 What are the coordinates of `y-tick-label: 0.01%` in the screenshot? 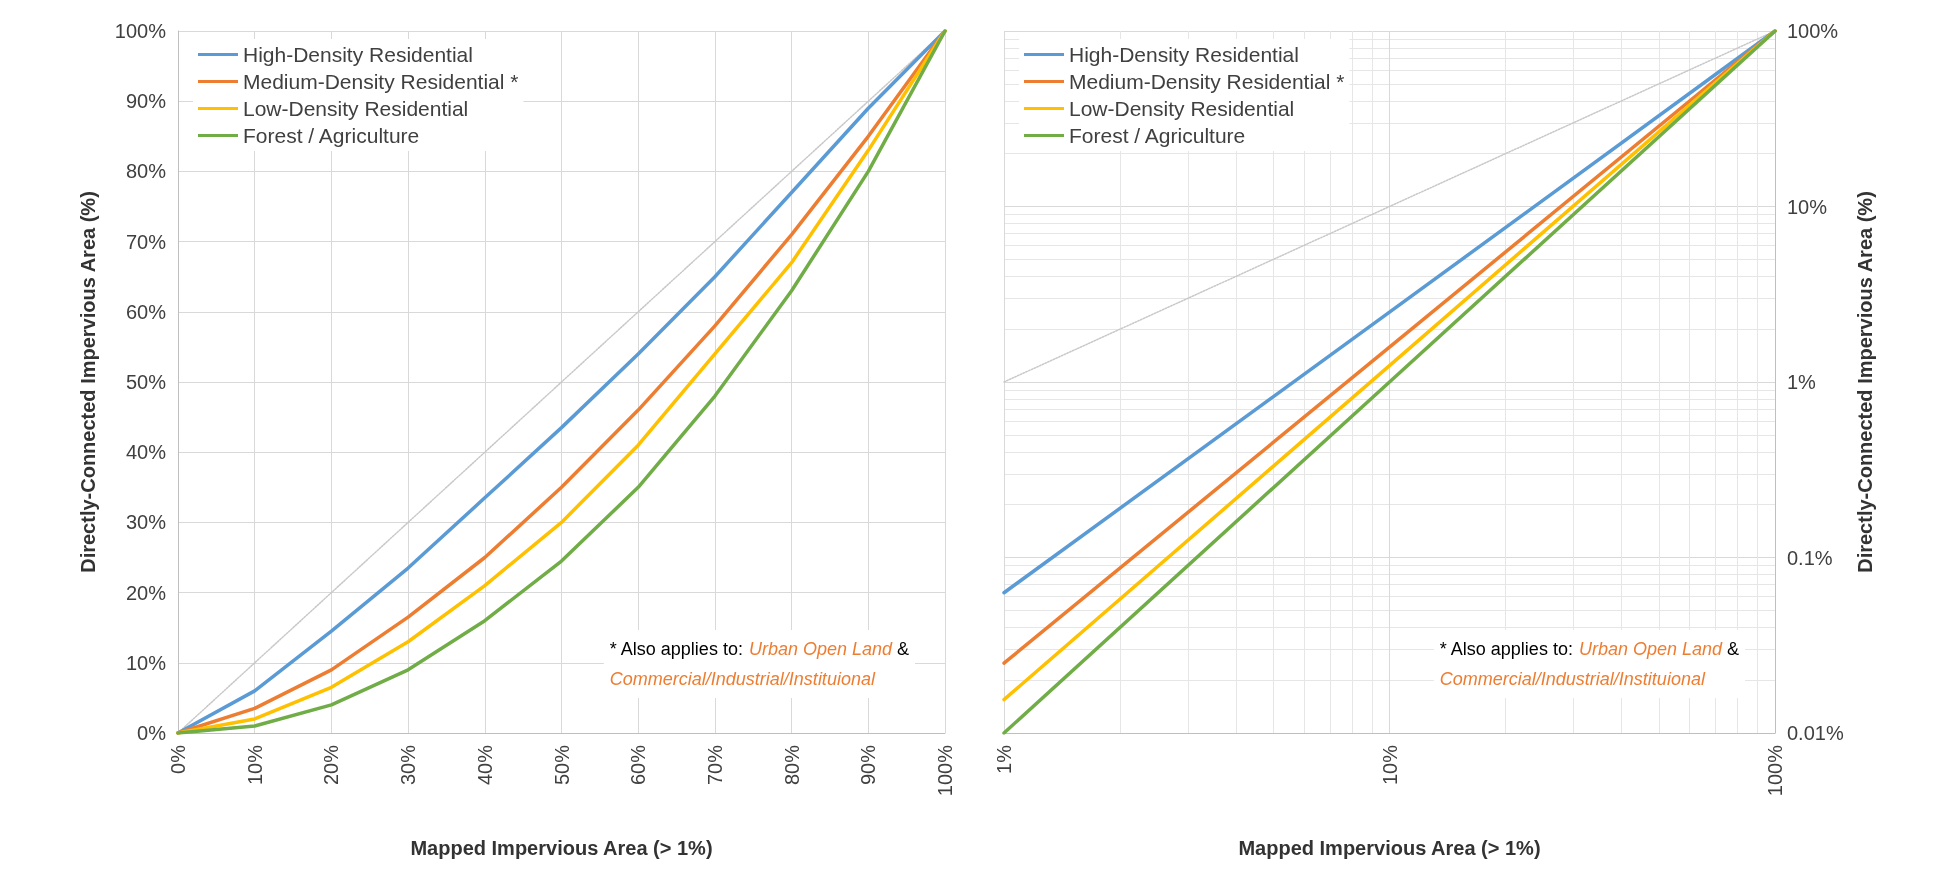 It's located at (1815, 733).